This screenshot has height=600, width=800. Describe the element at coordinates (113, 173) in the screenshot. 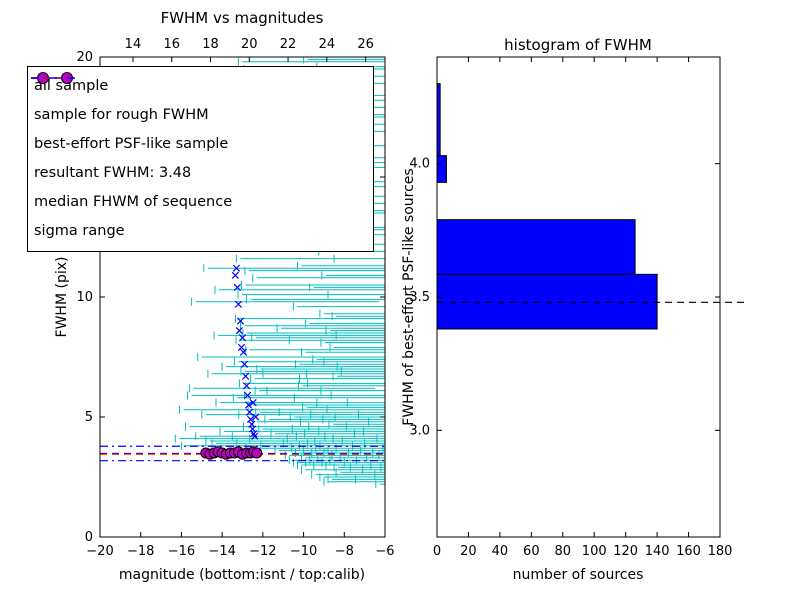

I see `legend-item-label: resultant FWHM: 3.48` at that location.